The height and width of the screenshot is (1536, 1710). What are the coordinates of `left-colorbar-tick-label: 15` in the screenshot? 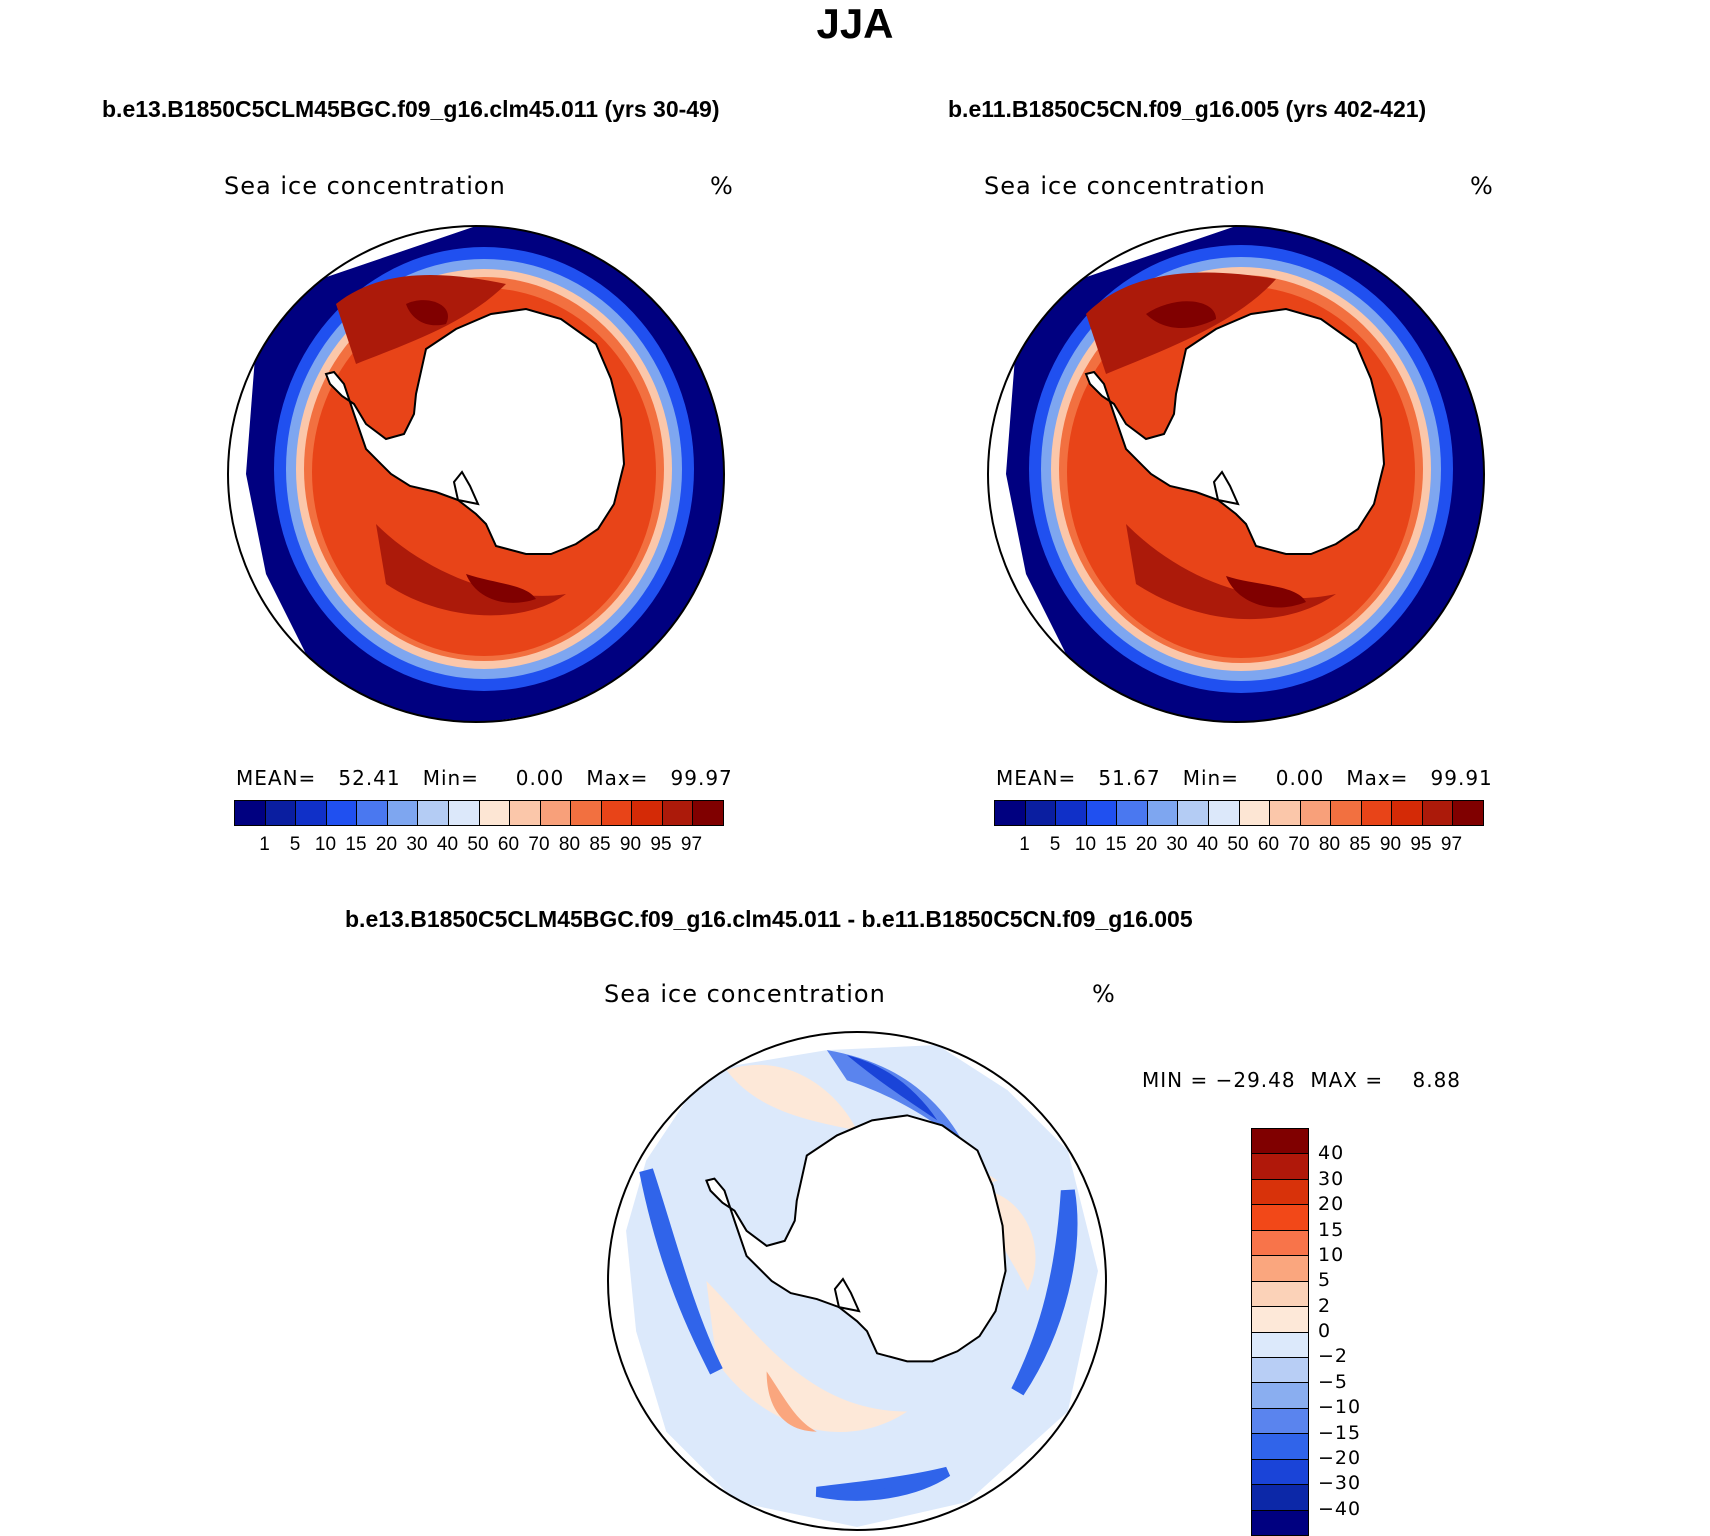 It's located at (356, 844).